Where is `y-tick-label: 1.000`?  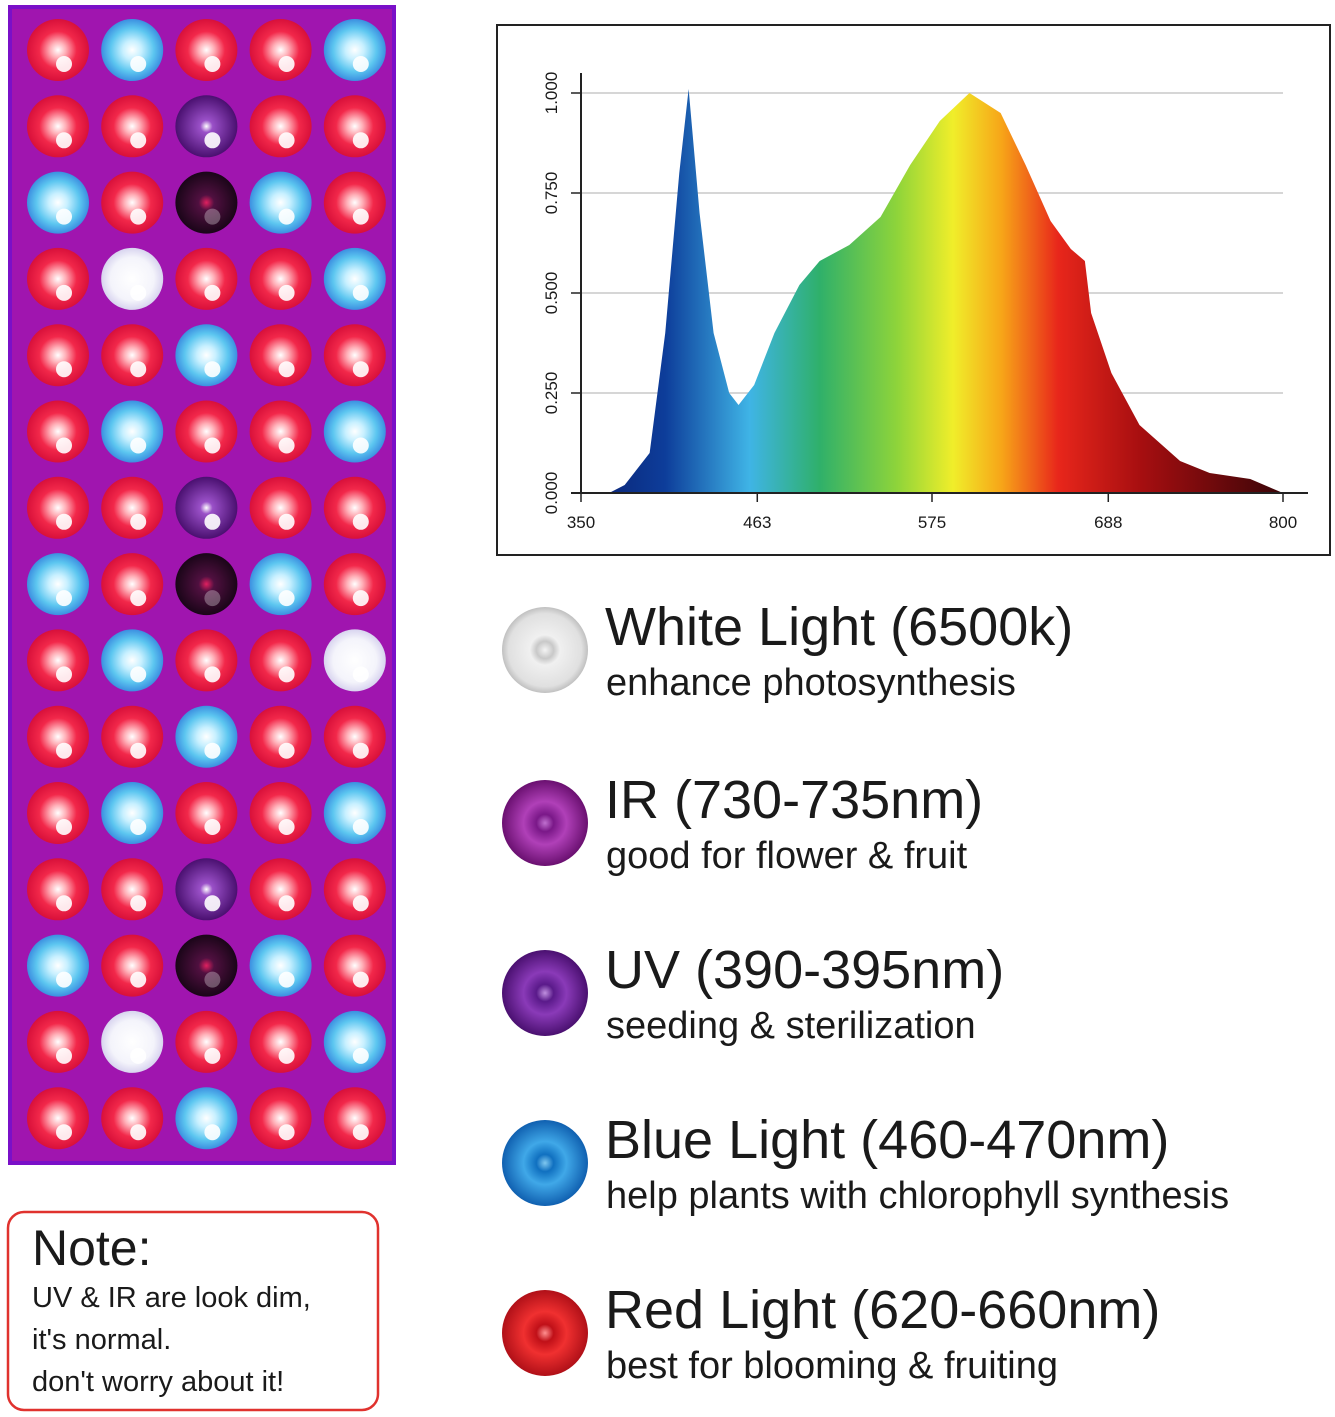
y-tick-label: 1.000 is located at coordinates (551, 93).